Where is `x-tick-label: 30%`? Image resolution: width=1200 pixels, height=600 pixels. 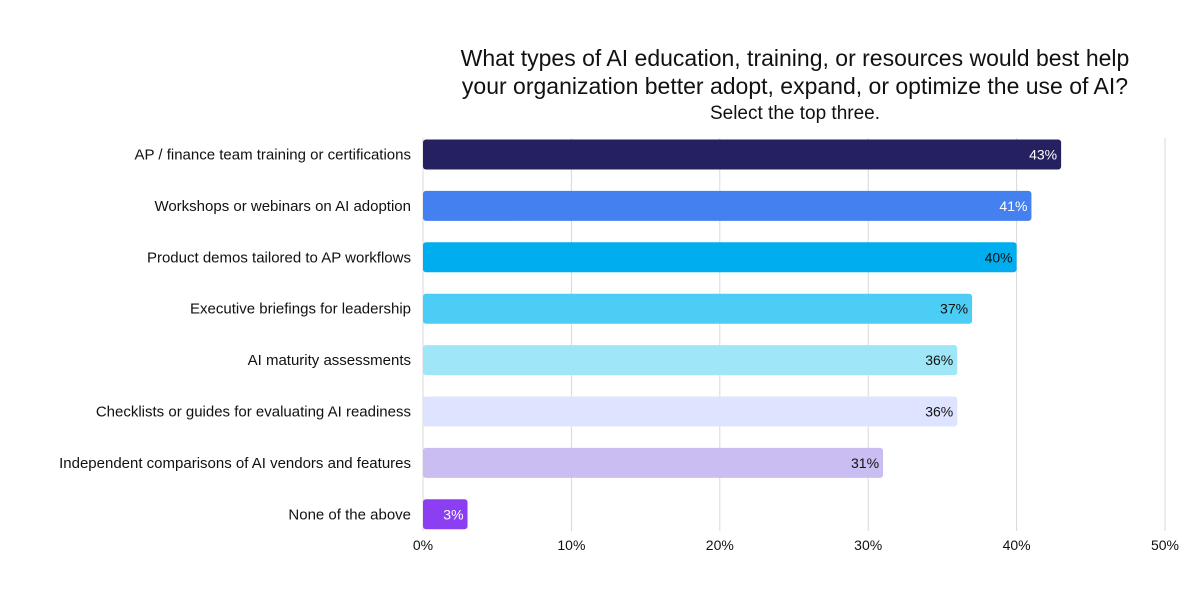 x-tick-label: 30% is located at coordinates (868, 545).